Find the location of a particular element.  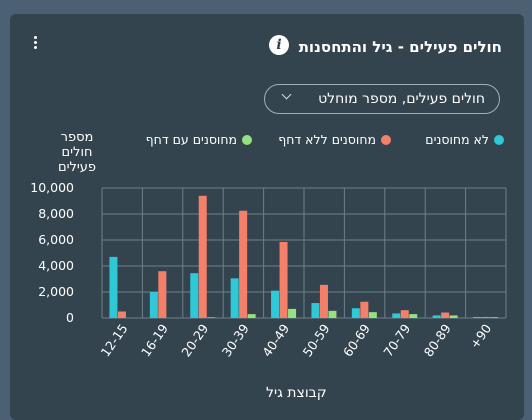

x-tick-label: 12-15 is located at coordinates (114, 340).